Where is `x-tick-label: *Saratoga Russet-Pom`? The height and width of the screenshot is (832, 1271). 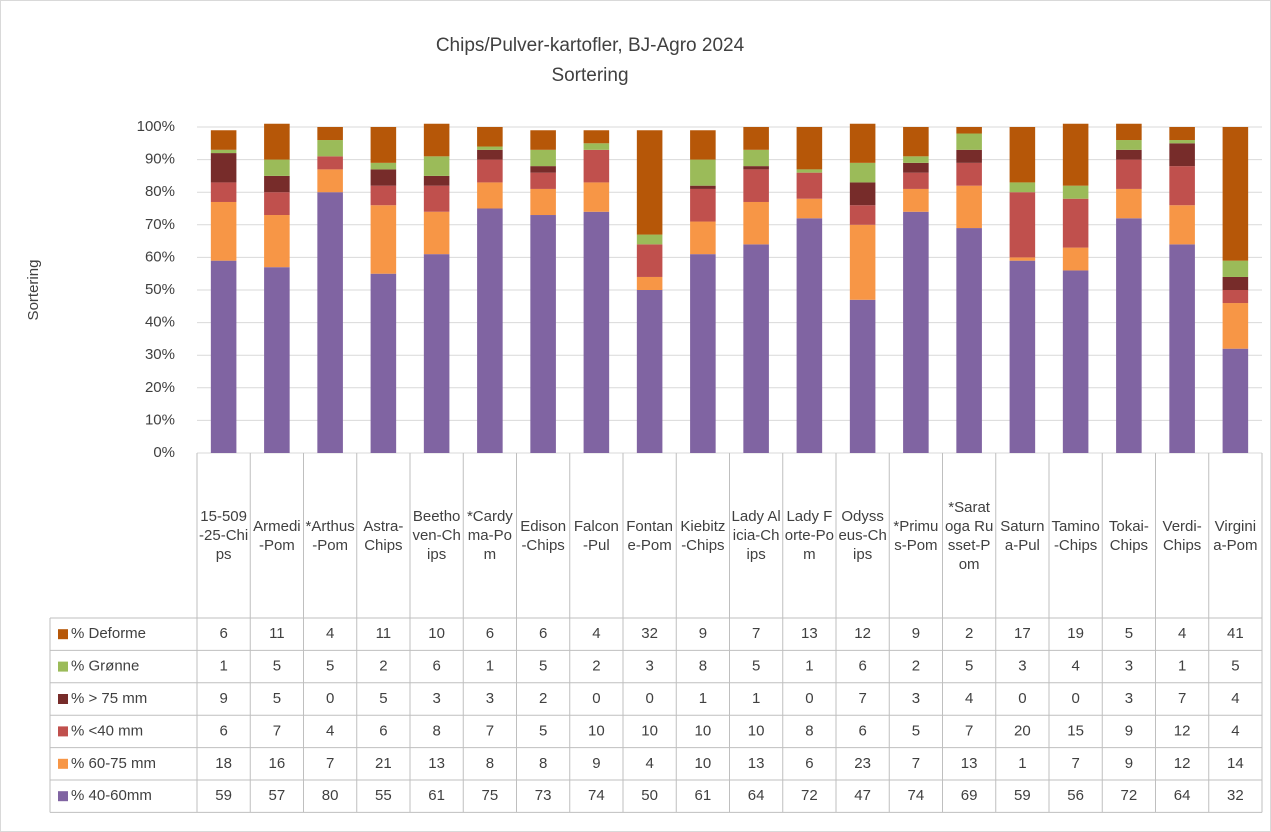 x-tick-label: *Saratoga Russet-Pom is located at coordinates (969, 535).